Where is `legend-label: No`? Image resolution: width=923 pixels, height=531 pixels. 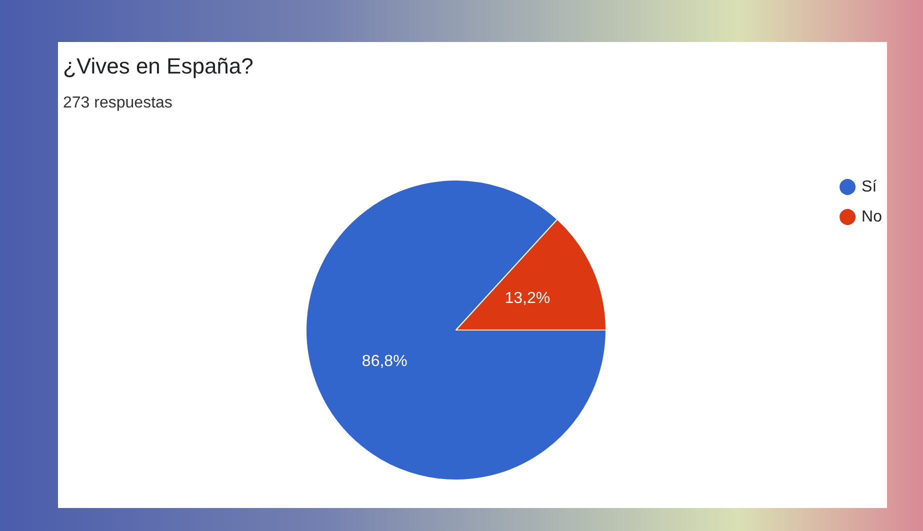
legend-label: No is located at coordinates (872, 217).